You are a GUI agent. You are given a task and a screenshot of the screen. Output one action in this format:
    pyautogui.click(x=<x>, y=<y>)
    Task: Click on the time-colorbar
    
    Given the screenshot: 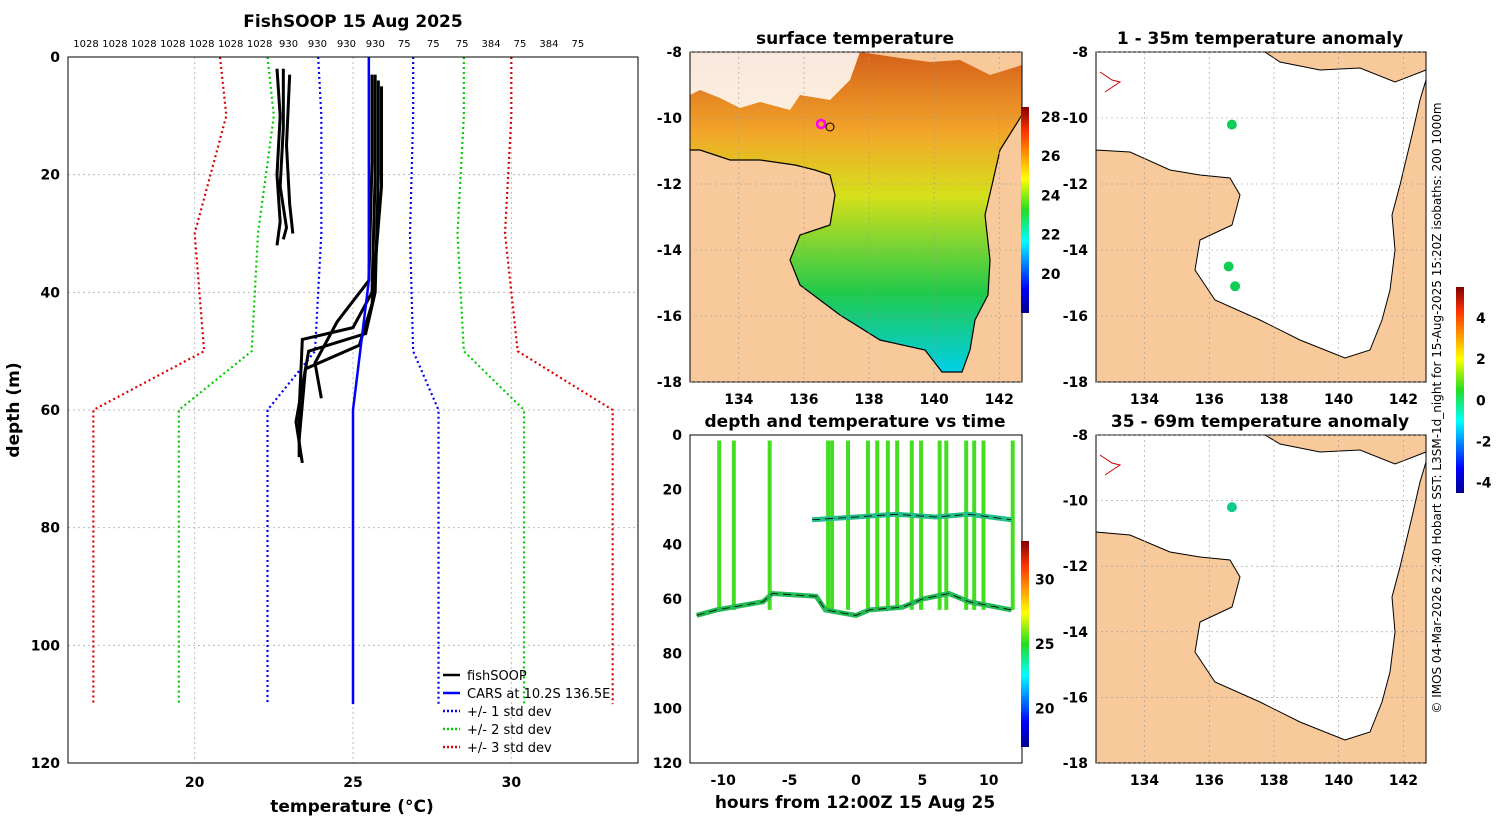 What is the action you would take?
    pyautogui.click(x=1025, y=644)
    